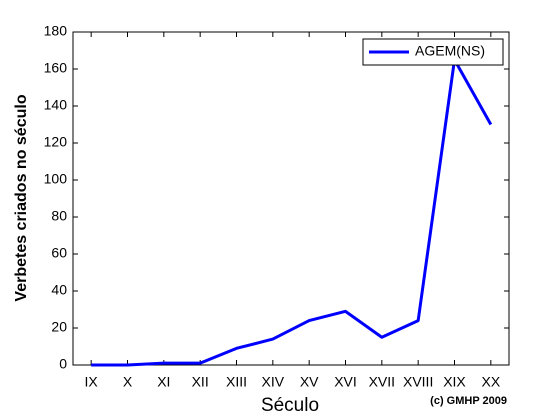 The width and height of the screenshot is (560, 420). What do you see at coordinates (236, 382) in the screenshot?
I see `x-tick-label: XIII` at bounding box center [236, 382].